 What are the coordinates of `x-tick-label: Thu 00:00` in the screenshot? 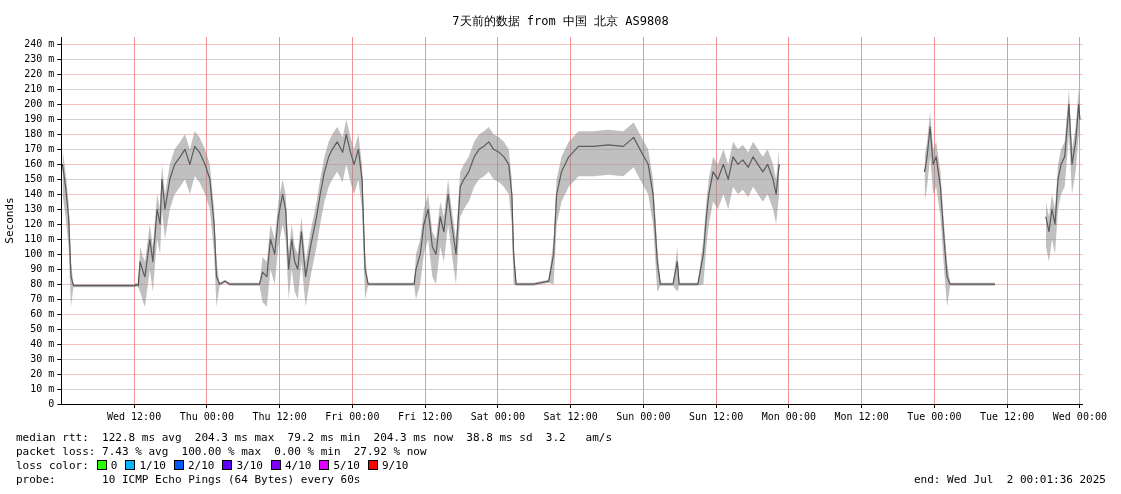 It's located at (206, 416).